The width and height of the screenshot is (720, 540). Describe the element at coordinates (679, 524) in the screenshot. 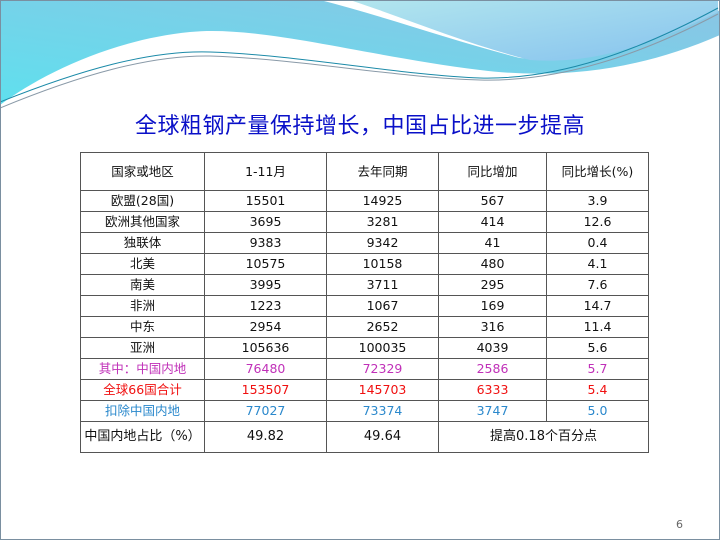

I see `page-number: 6` at that location.